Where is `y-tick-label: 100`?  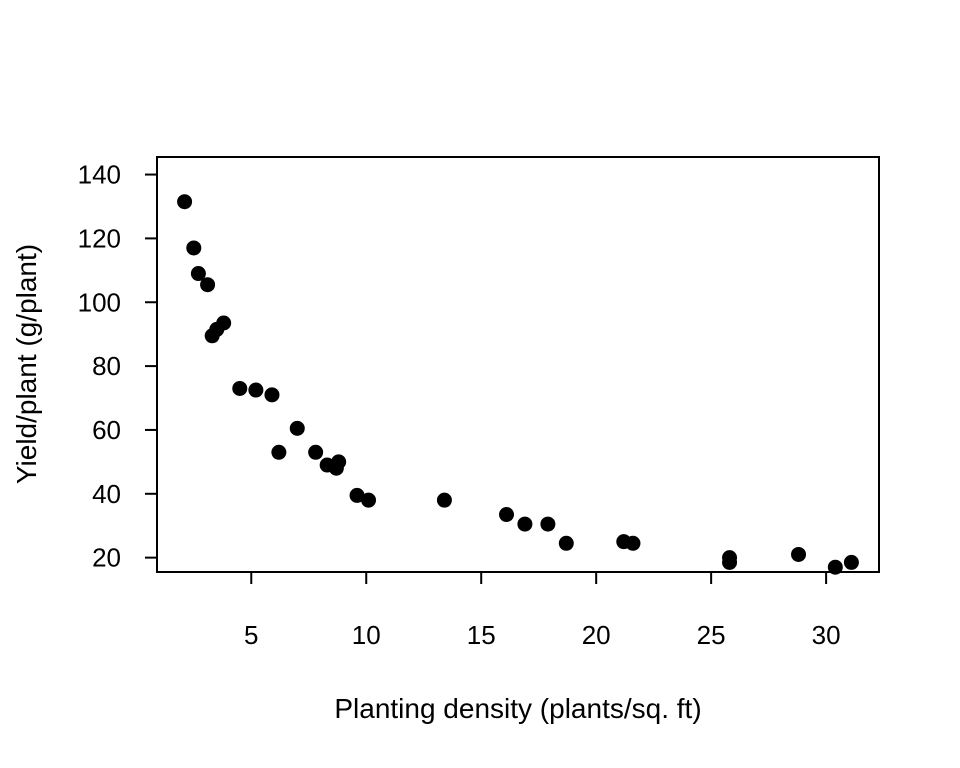 y-tick-label: 100 is located at coordinates (99, 302).